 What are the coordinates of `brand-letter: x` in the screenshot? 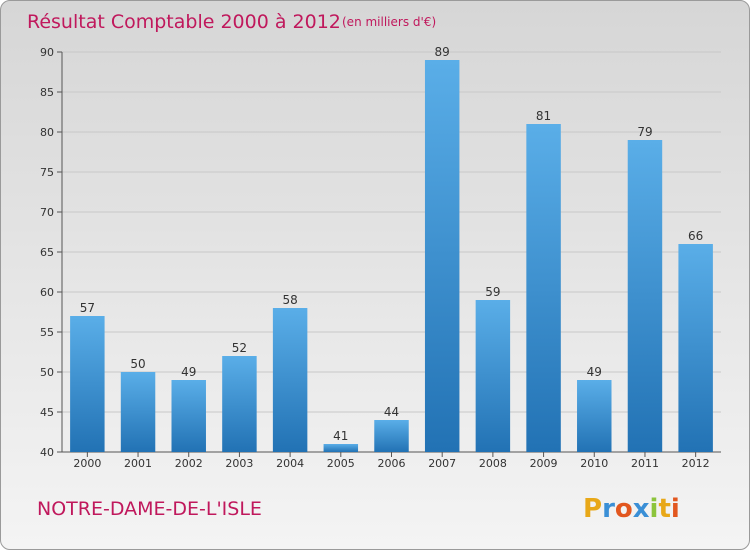 It's located at (641, 509).